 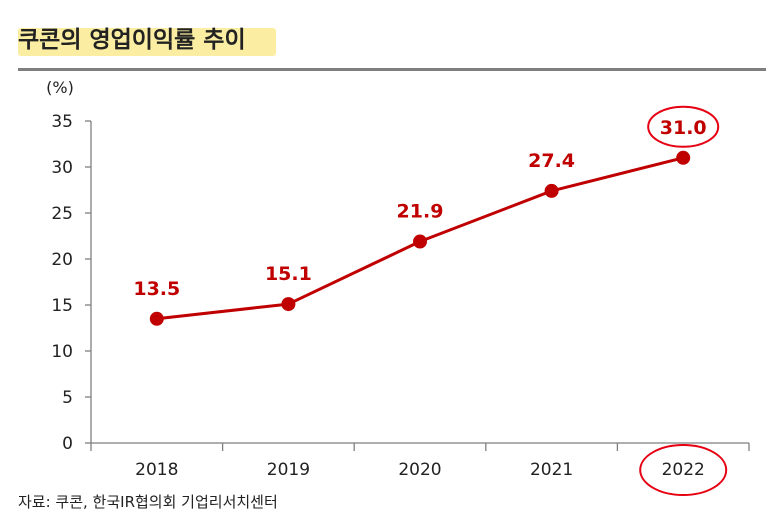 I want to click on y-tick-label: 35, so click(x=62, y=122).